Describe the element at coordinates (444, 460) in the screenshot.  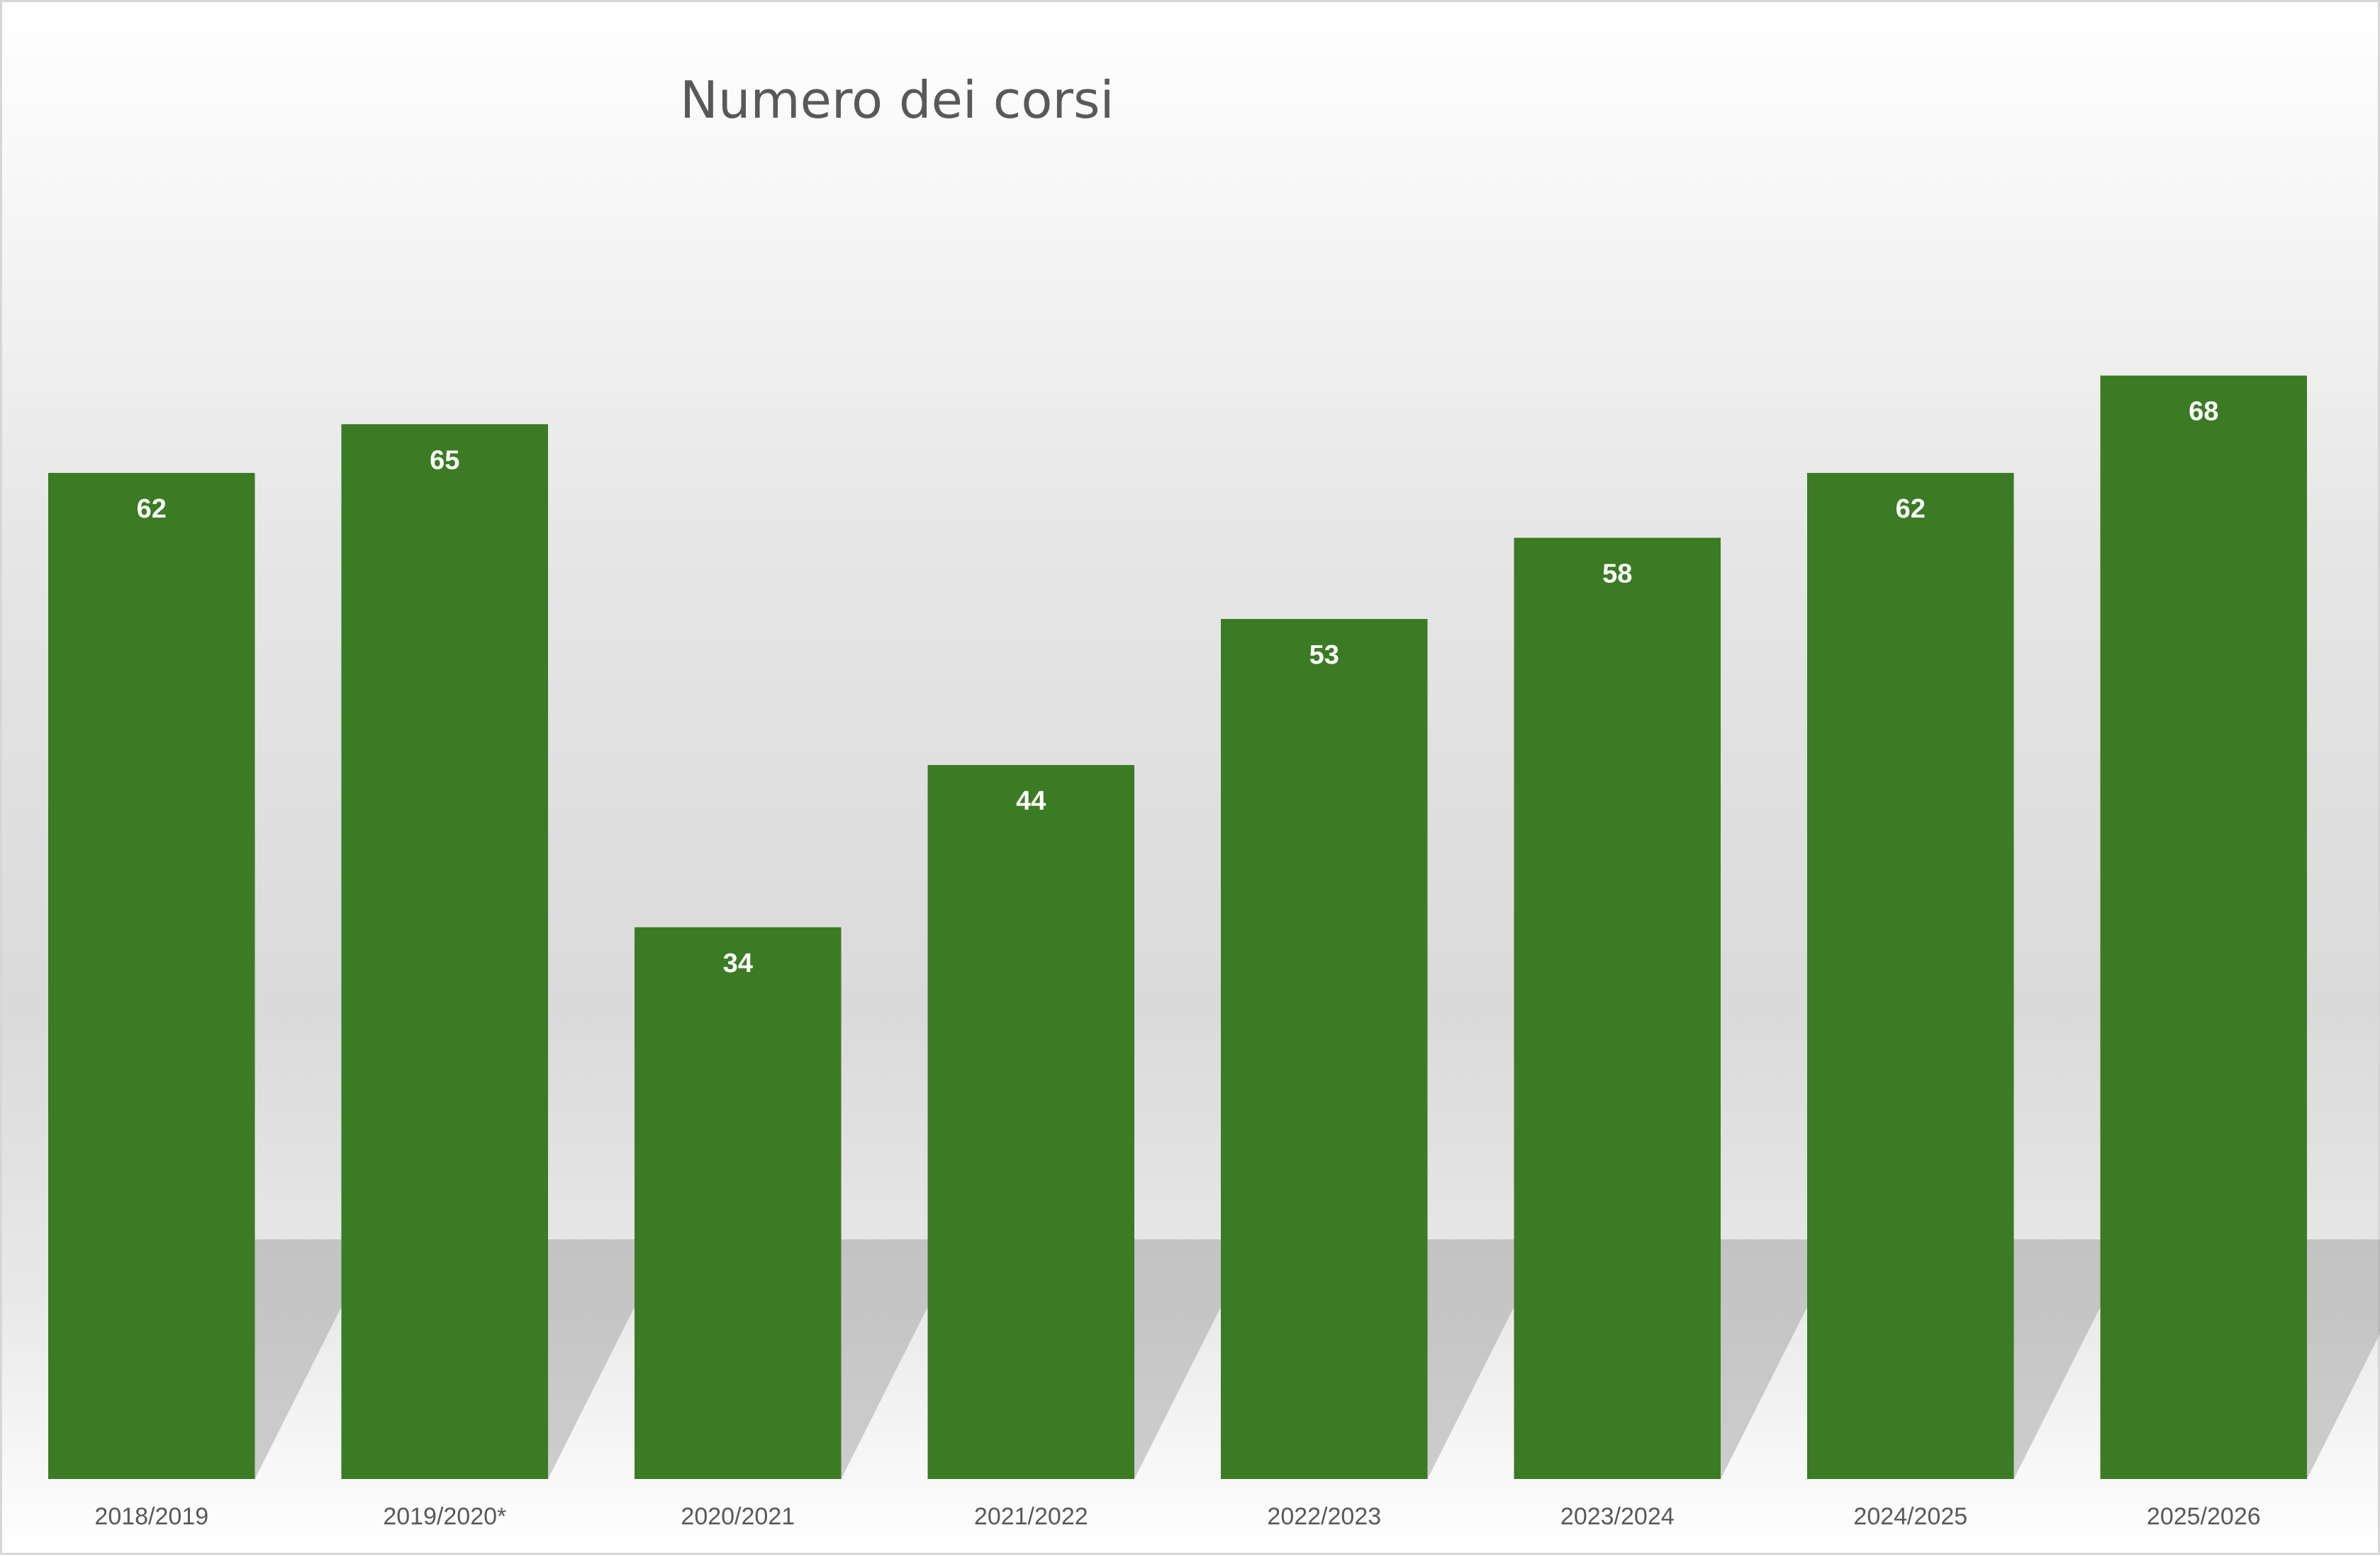
I see `value-label: 65` at that location.